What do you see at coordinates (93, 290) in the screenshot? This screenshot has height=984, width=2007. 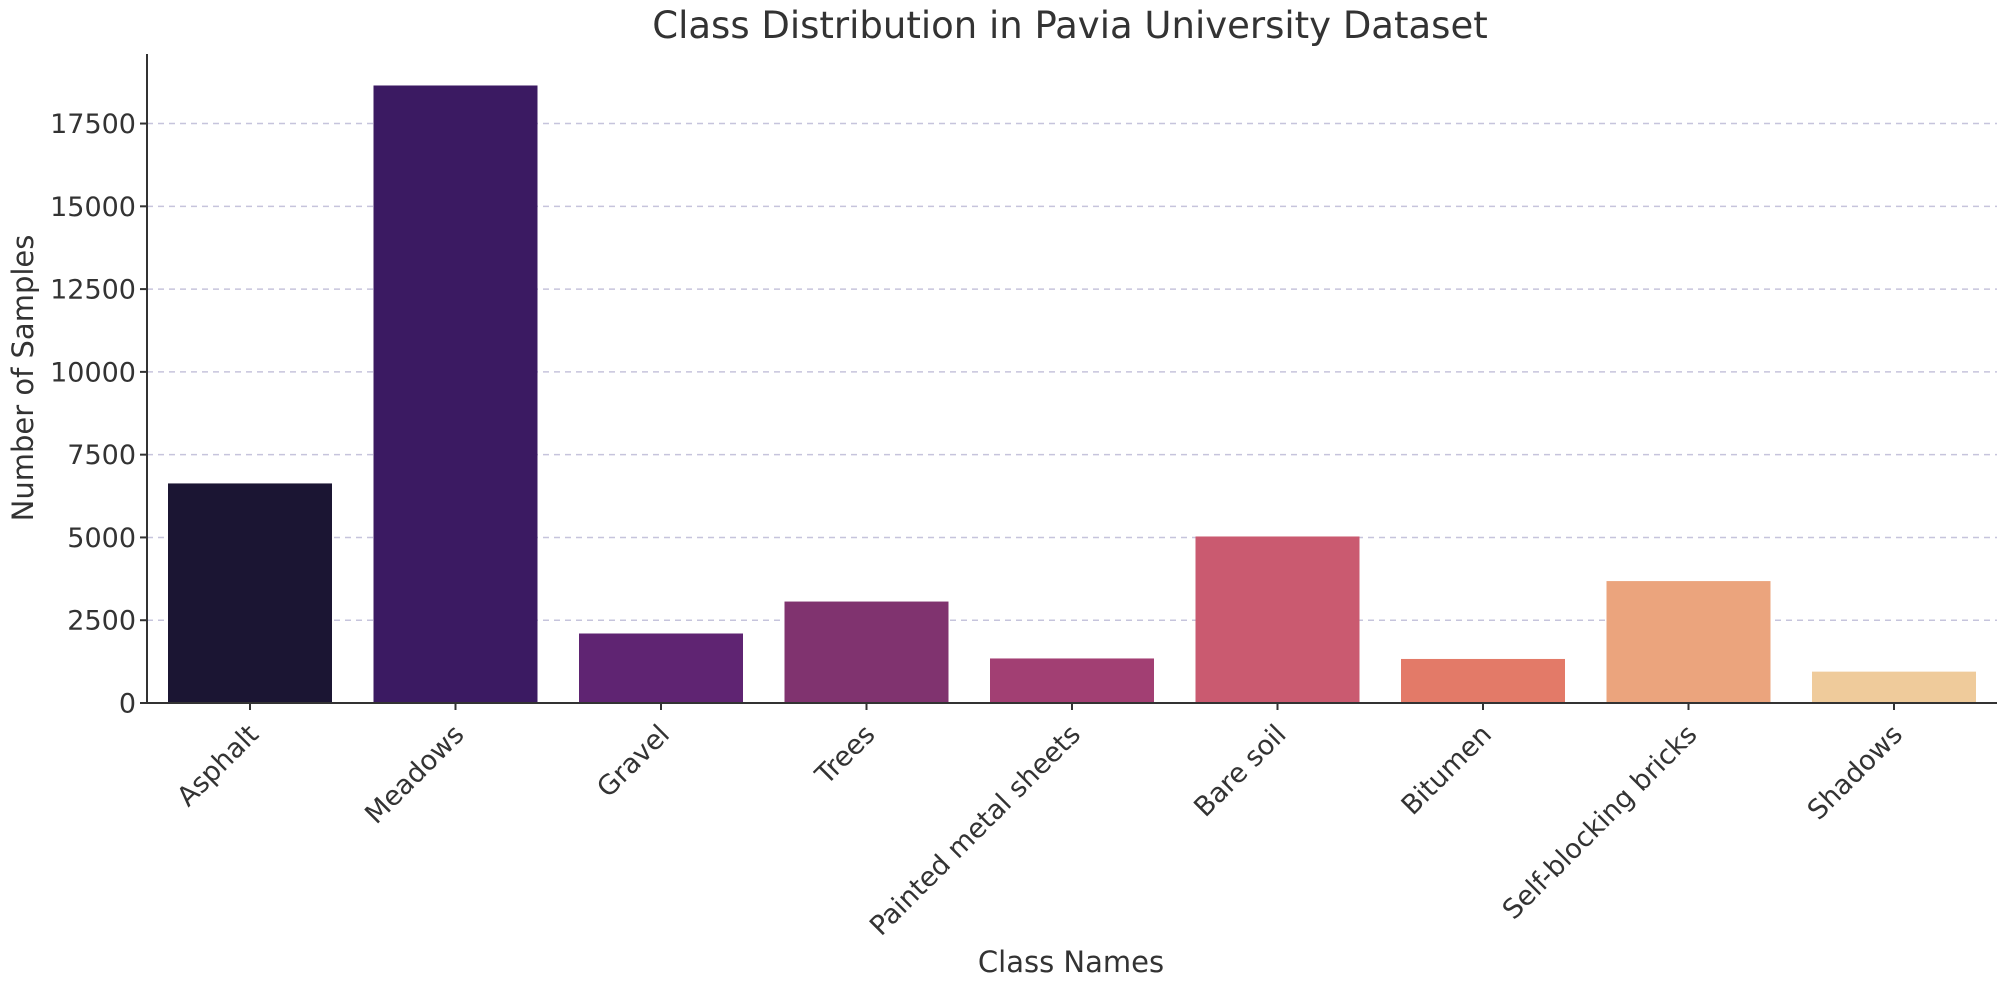 I see `y-tick-label: 12500` at bounding box center [93, 290].